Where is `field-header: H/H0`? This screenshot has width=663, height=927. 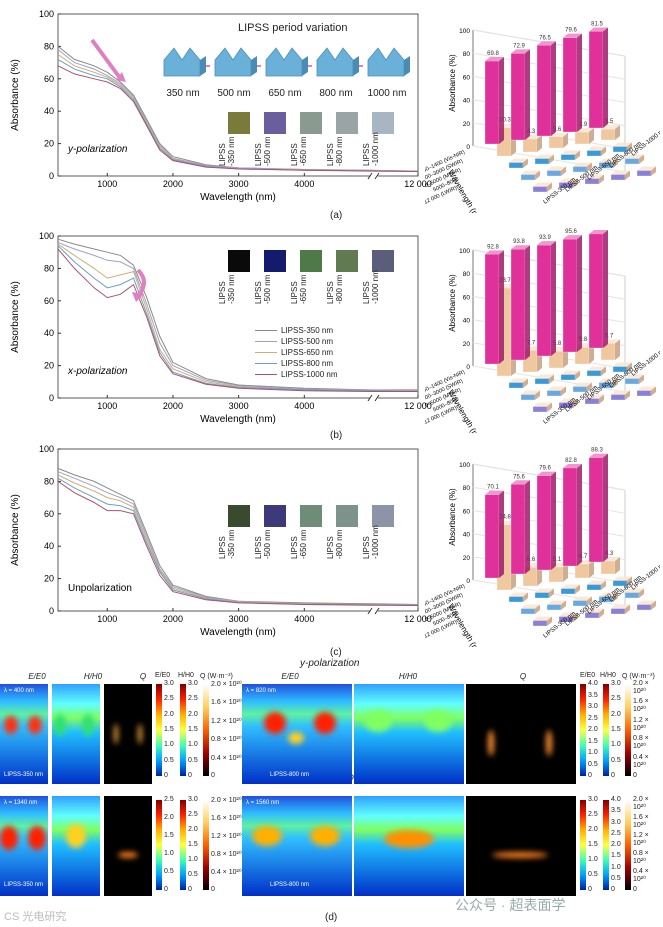 field-header: H/H0 is located at coordinates (93, 676).